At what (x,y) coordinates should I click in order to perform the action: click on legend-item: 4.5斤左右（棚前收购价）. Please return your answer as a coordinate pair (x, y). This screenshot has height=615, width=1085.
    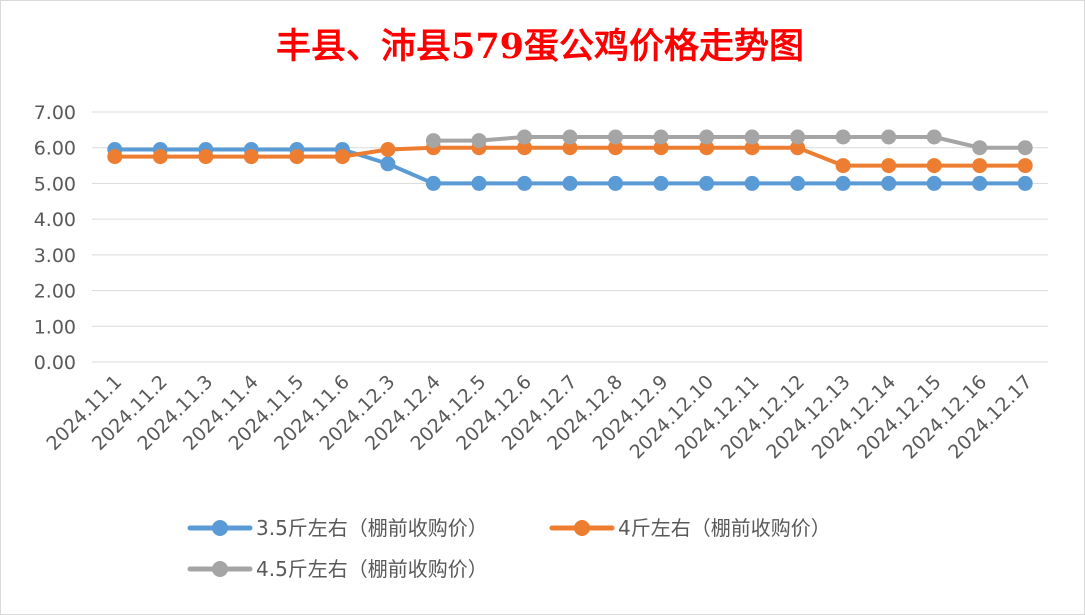
    Looking at the image, I should click on (337, 569).